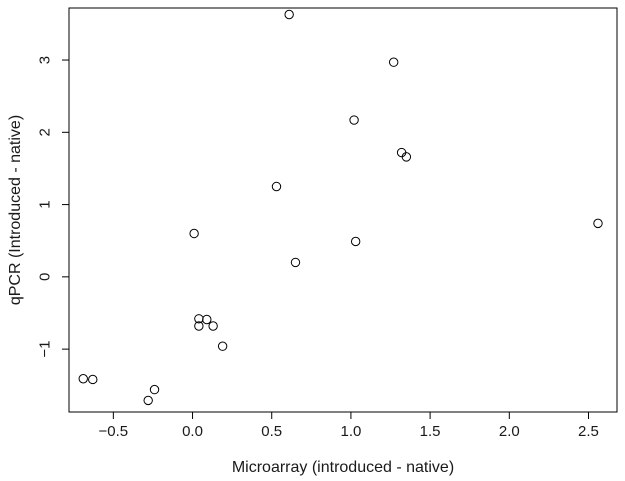 The height and width of the screenshot is (481, 625). I want to click on x-tick-label: 1.0, so click(350, 431).